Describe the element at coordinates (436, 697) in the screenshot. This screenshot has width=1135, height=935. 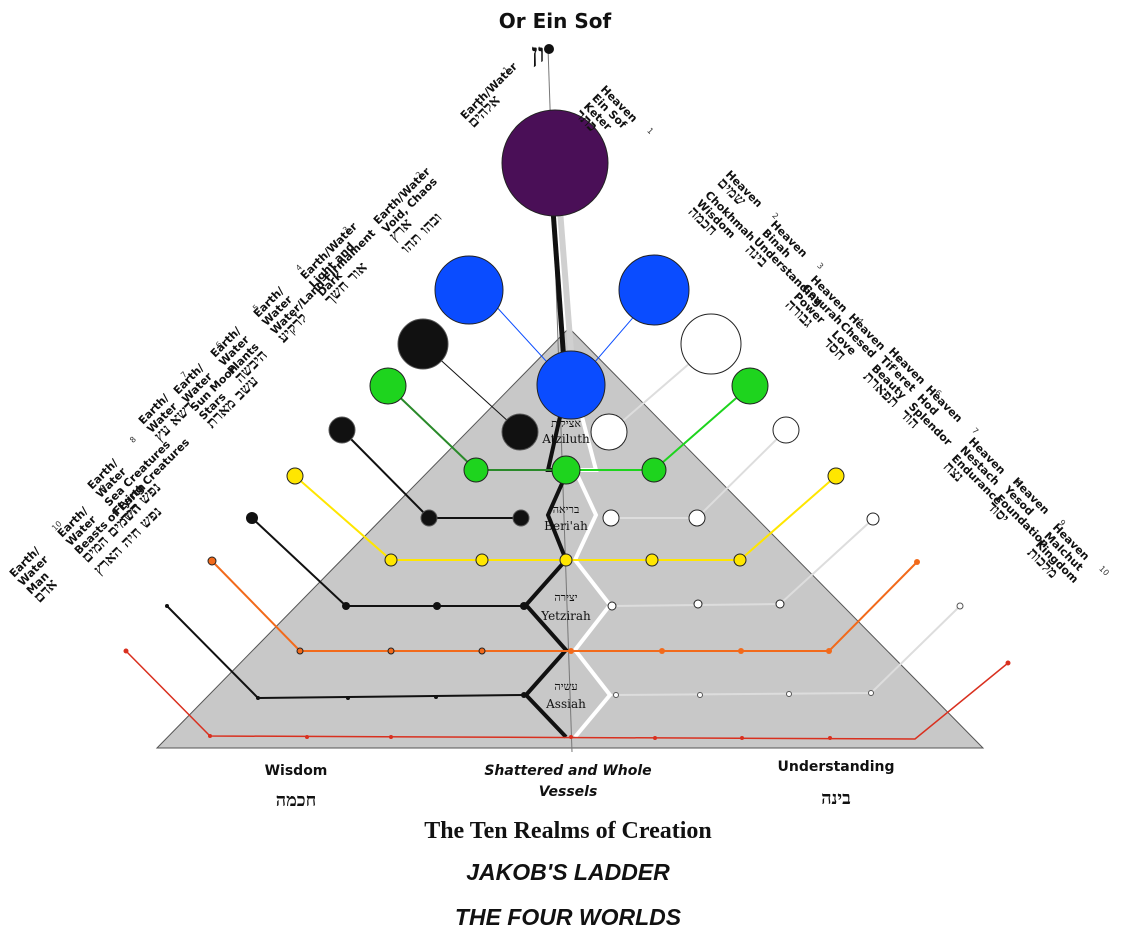
I see `black-dot-a3` at that location.